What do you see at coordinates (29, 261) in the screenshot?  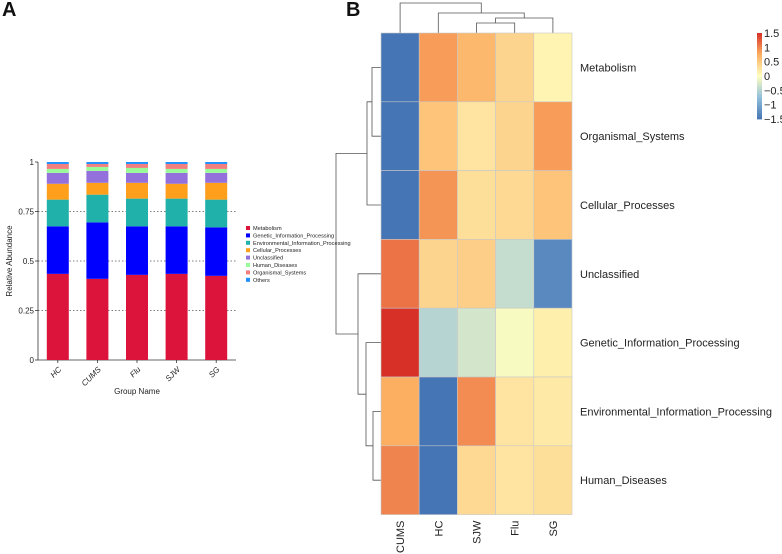 I see `y-tick-label: 0.5` at bounding box center [29, 261].